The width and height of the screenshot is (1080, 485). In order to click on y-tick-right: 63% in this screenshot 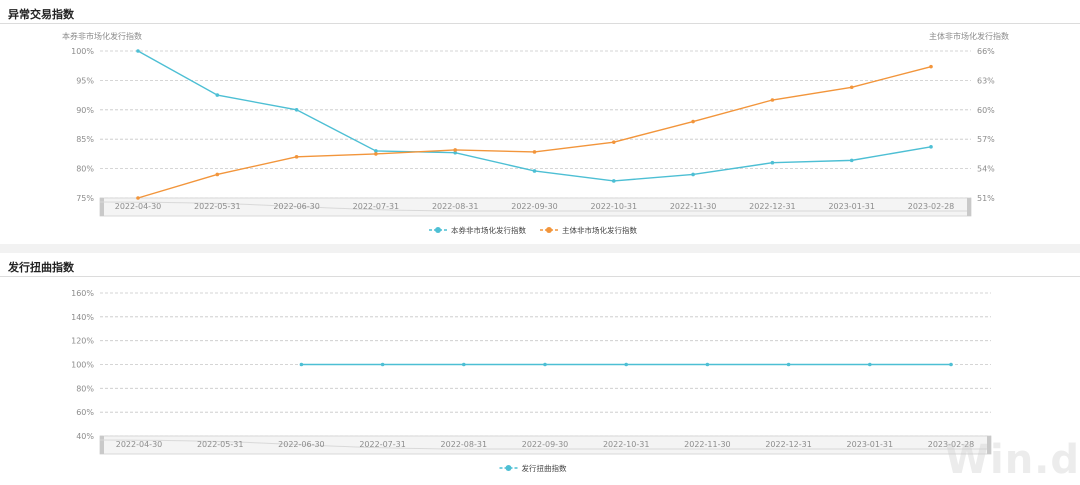, I will do `click(986, 80)`.